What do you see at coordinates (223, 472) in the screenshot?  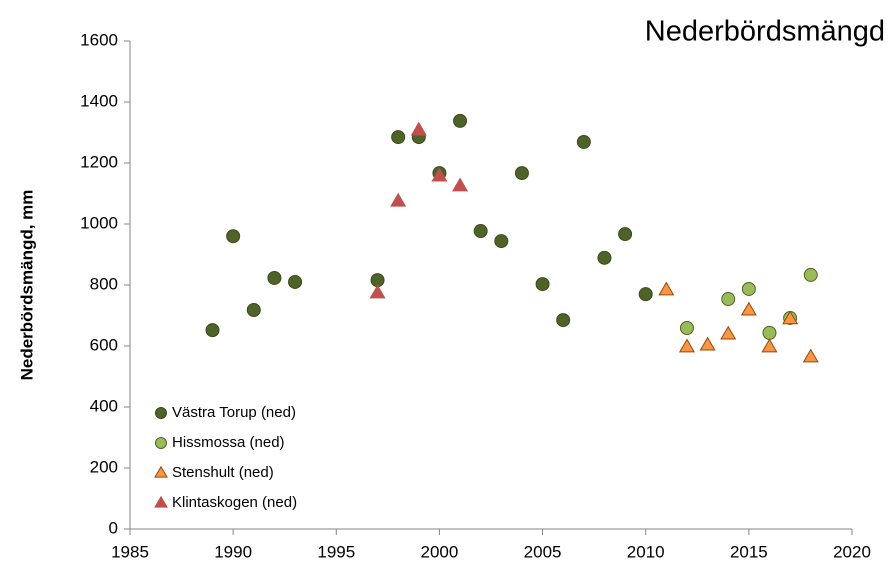 I see `legend-label: Stenshult (ned)` at bounding box center [223, 472].